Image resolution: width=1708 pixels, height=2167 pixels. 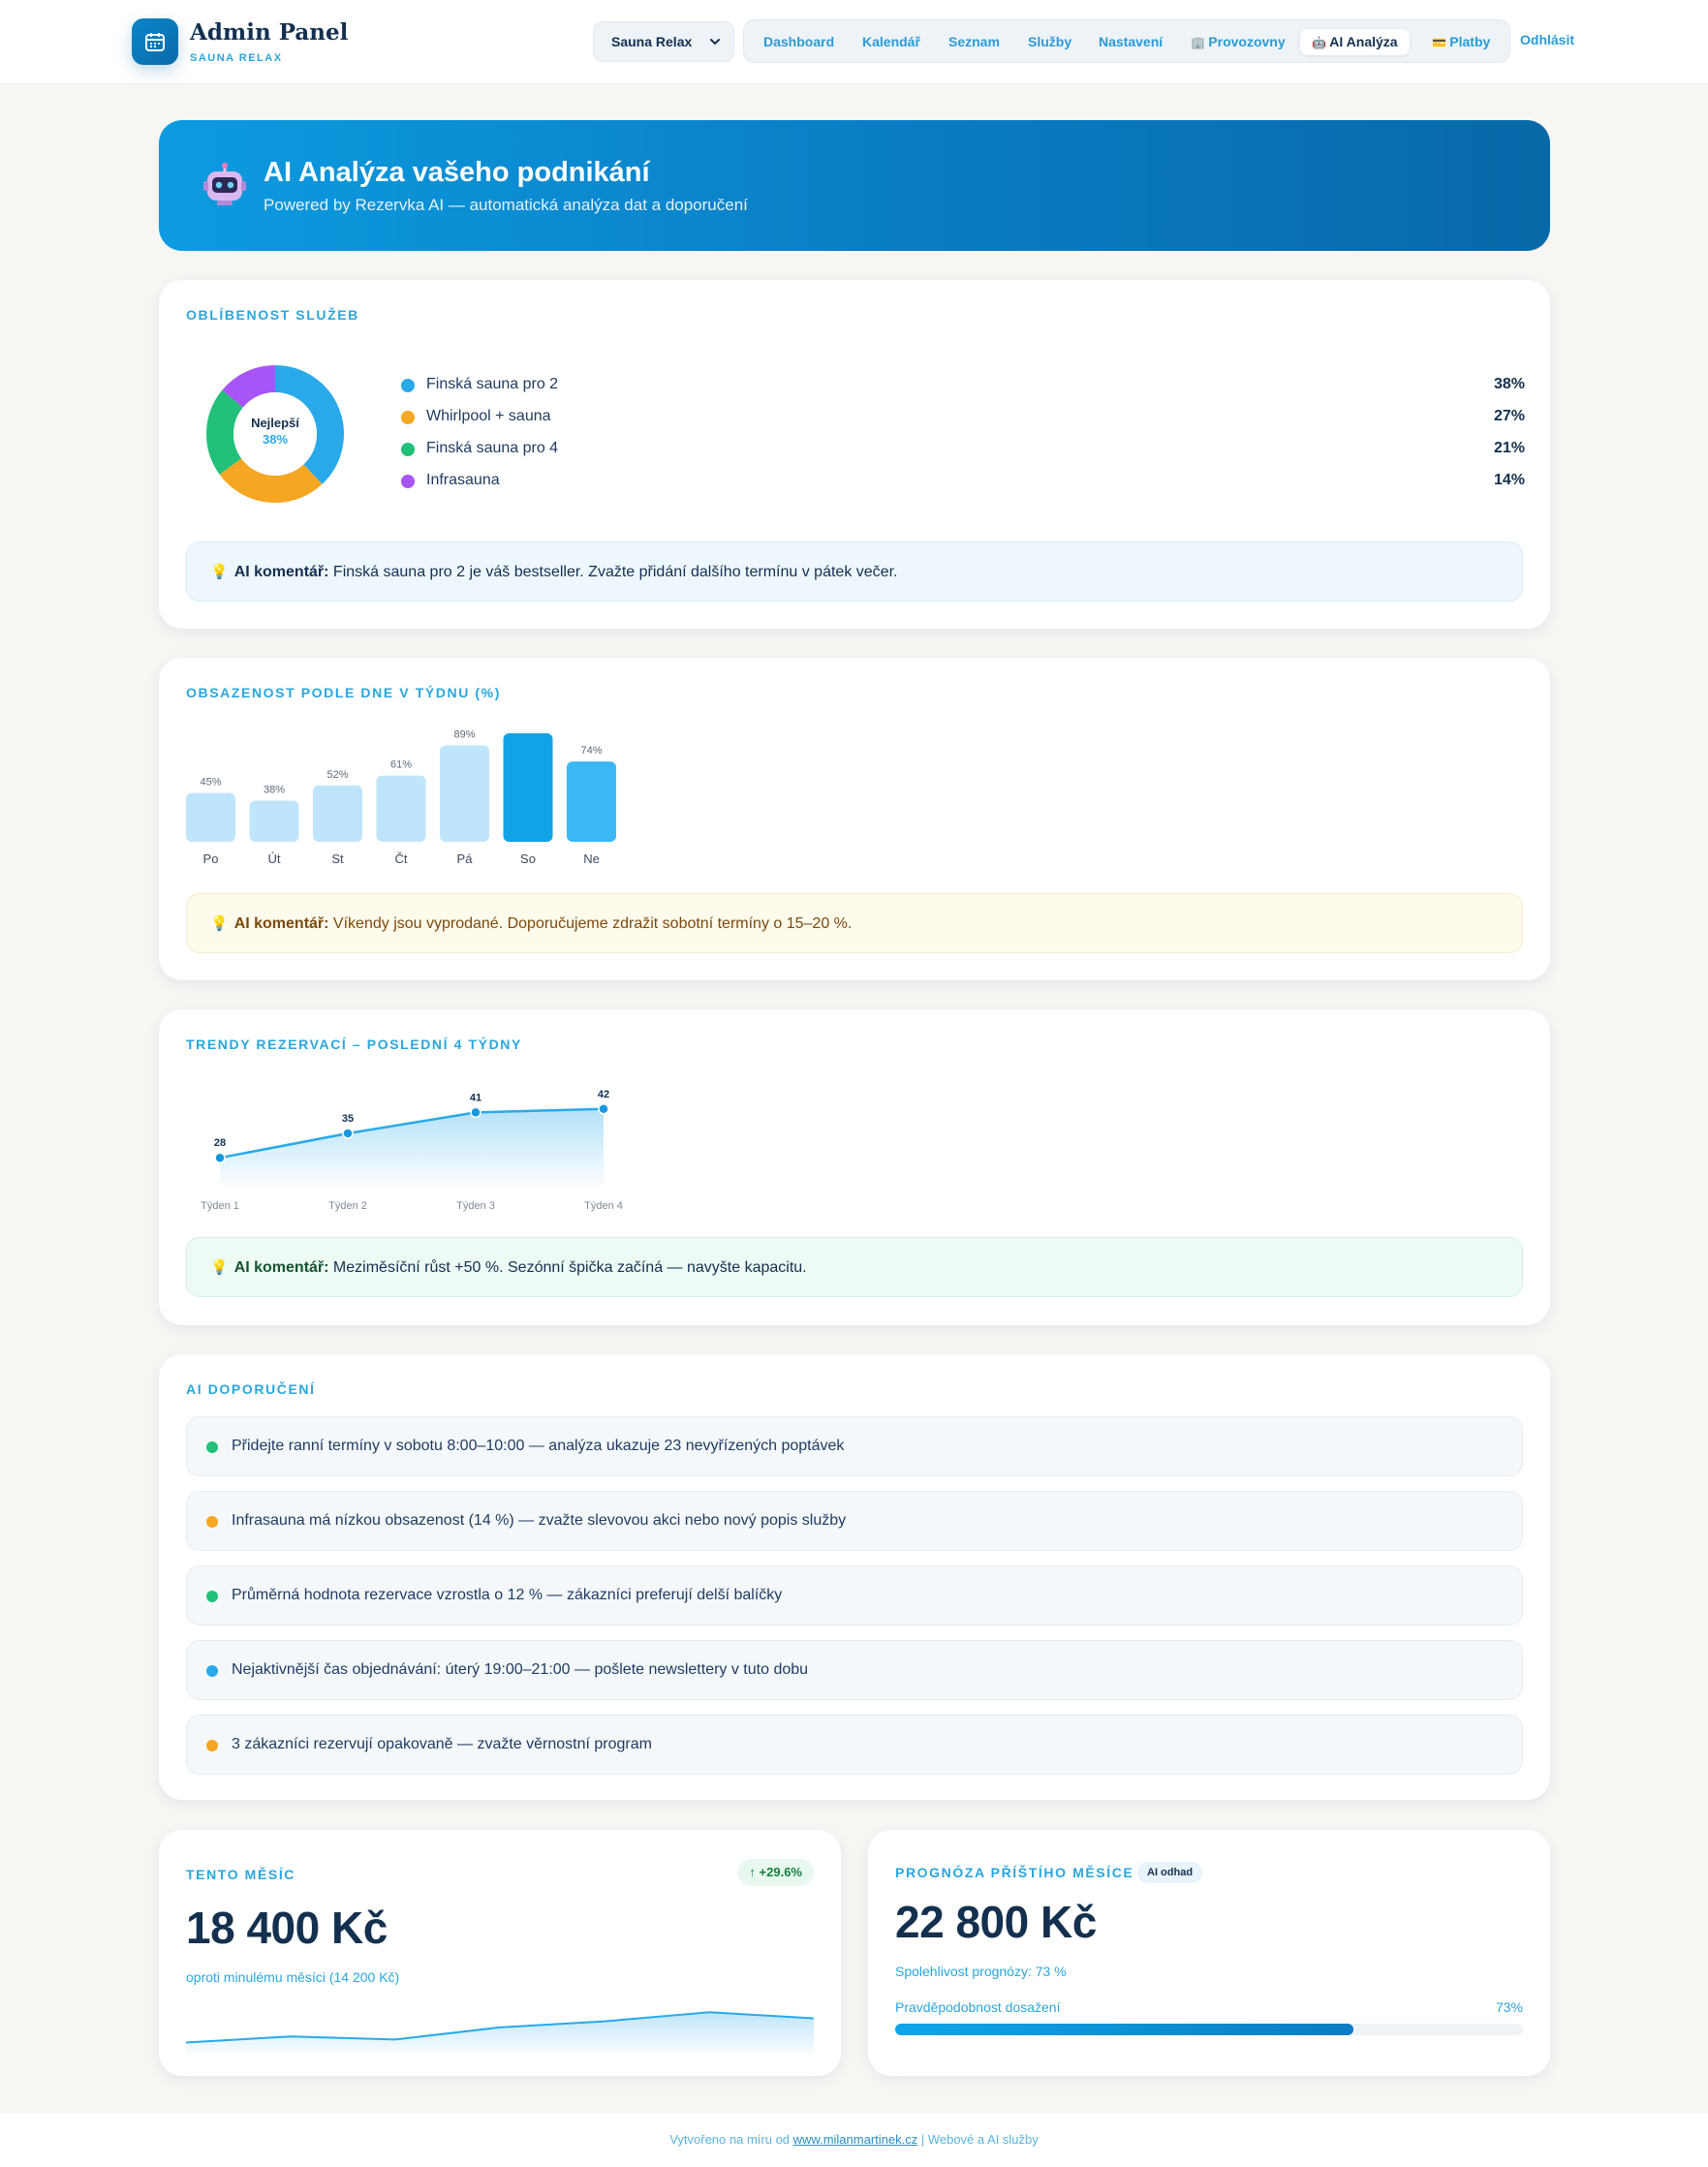 What do you see at coordinates (591, 858) in the screenshot?
I see `bar-category-label: Ne` at bounding box center [591, 858].